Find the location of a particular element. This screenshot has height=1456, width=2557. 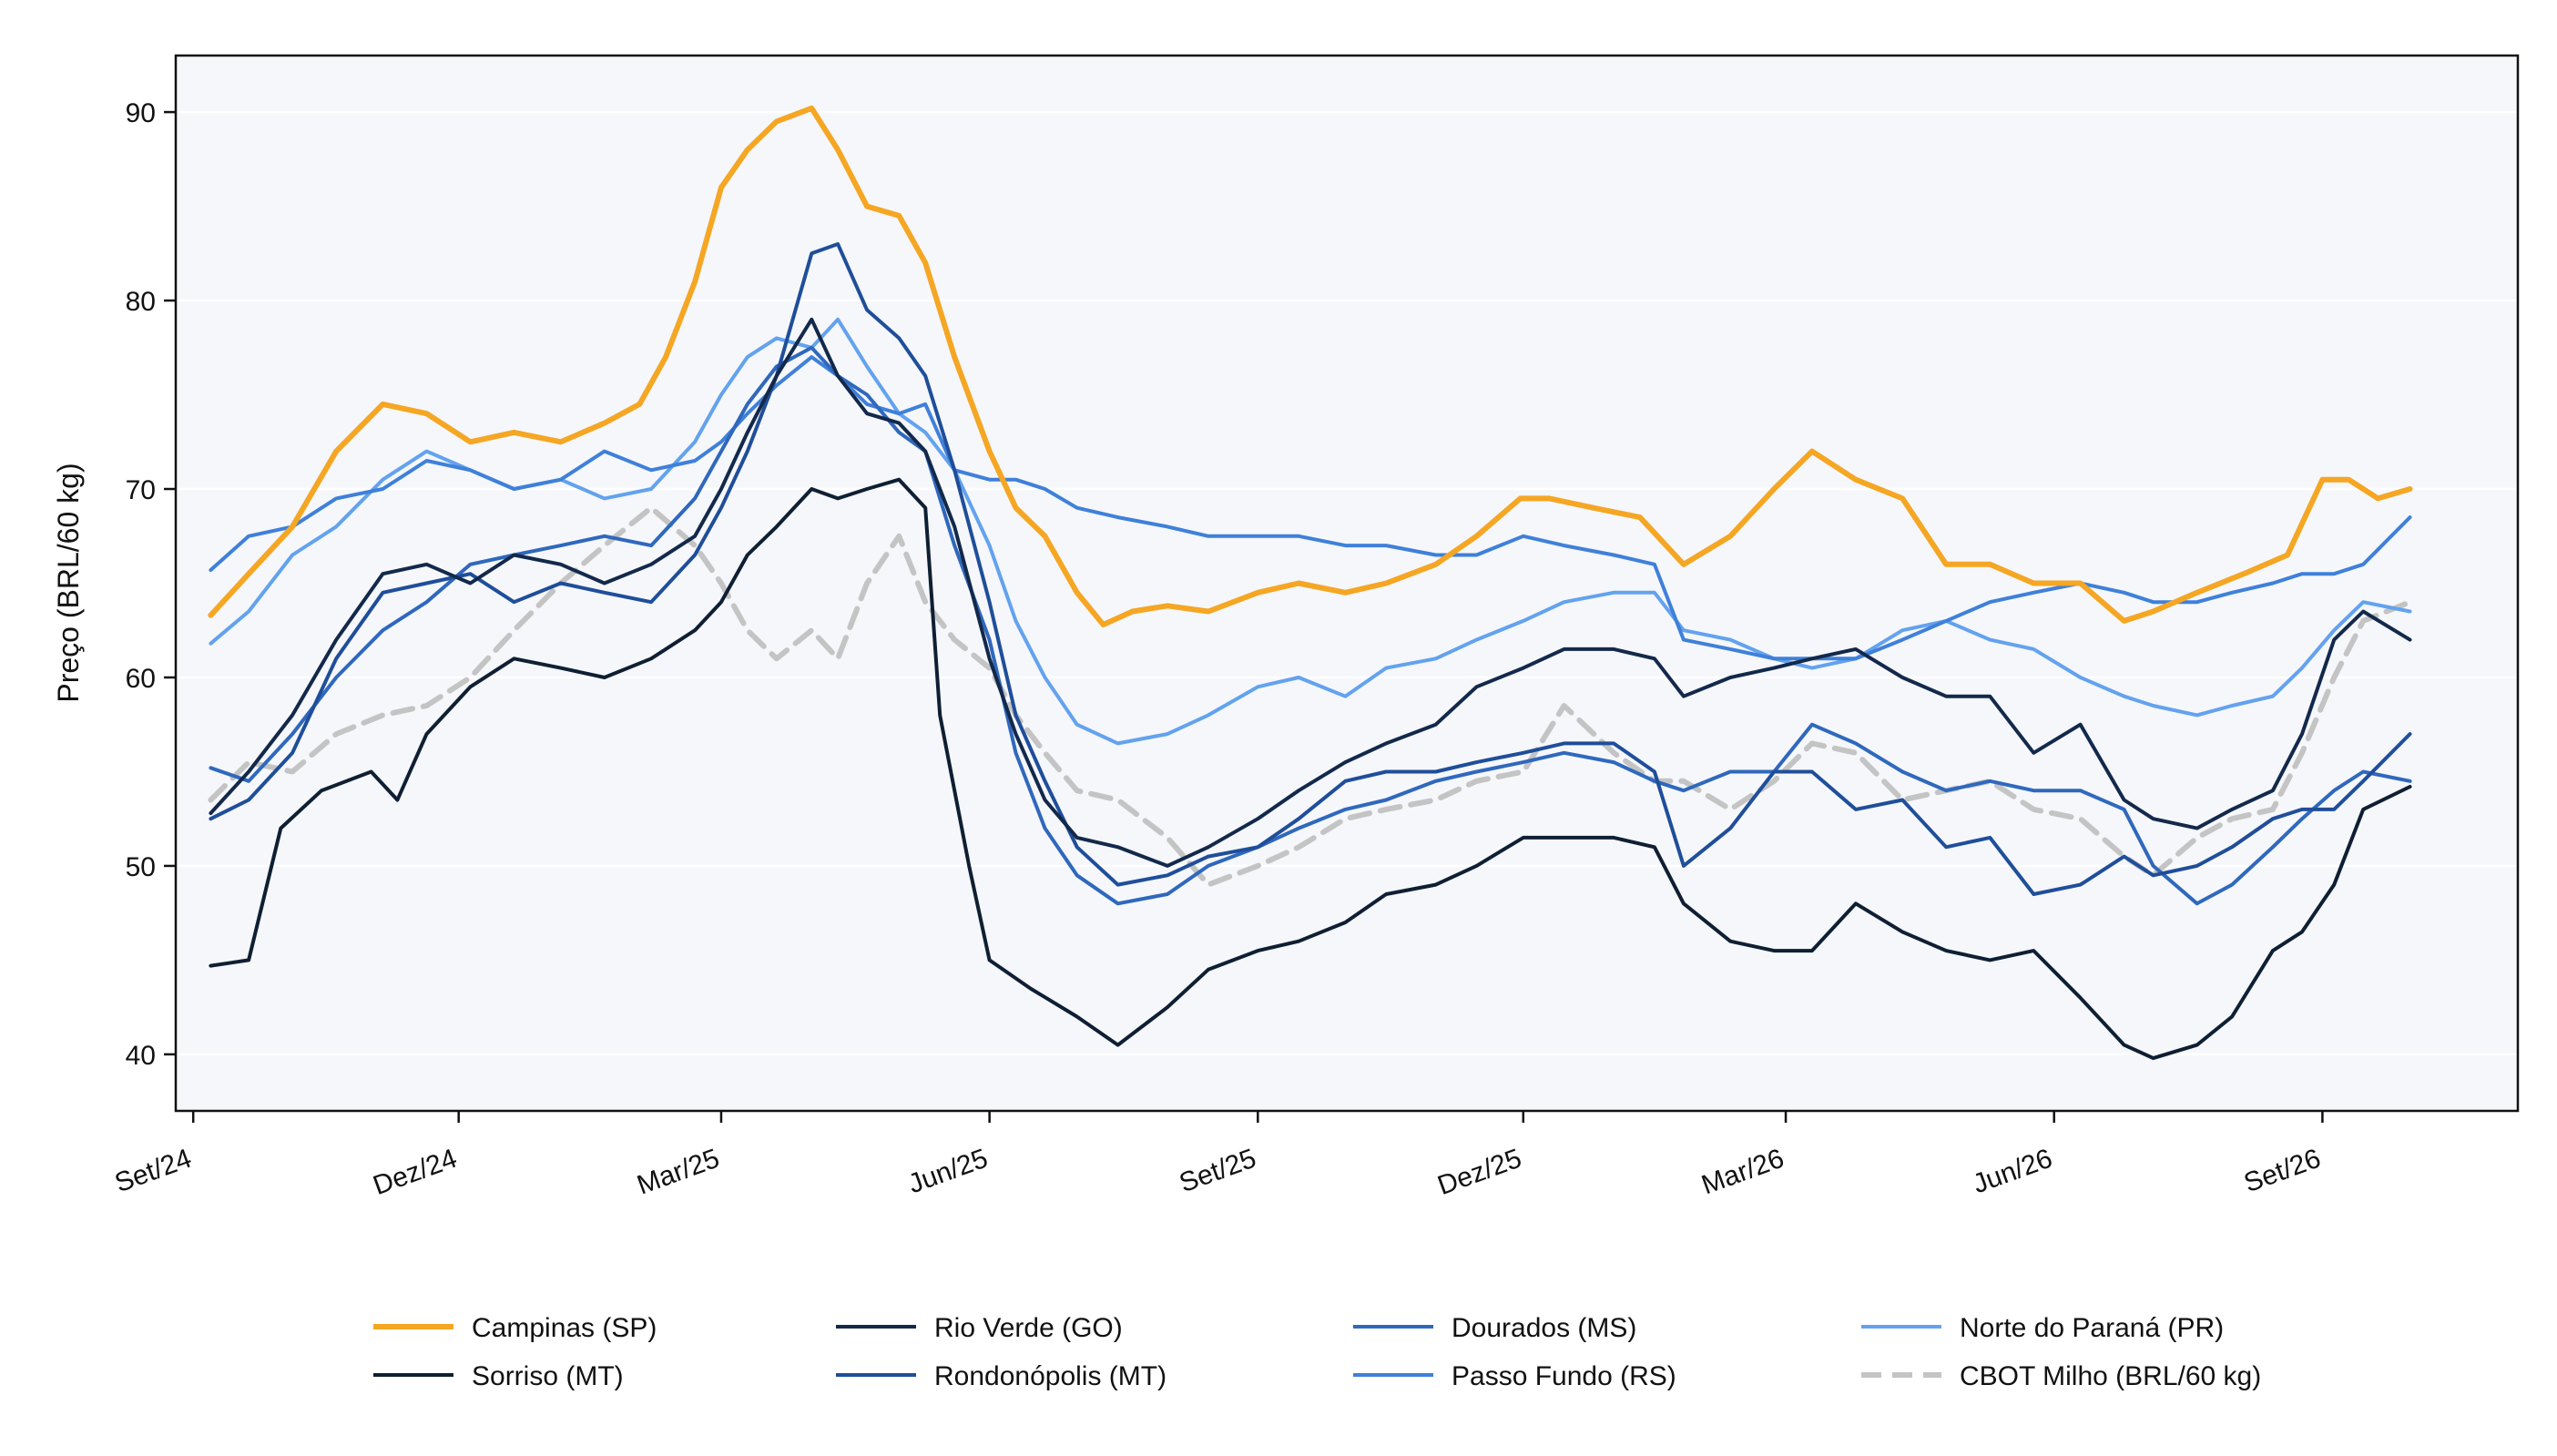

legend-item: Rondonópolis (MT) is located at coordinates (1001, 1376).